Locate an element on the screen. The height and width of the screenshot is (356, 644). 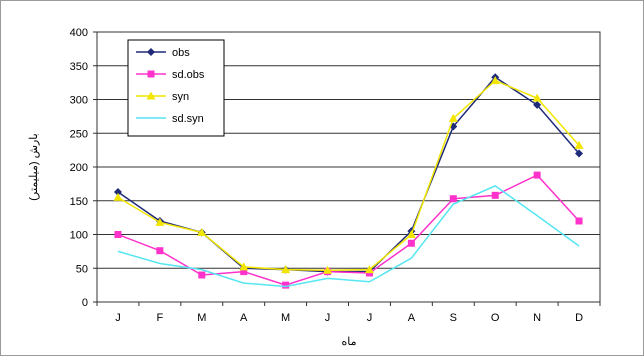
y-tick-label: 50 is located at coordinates (82, 269).